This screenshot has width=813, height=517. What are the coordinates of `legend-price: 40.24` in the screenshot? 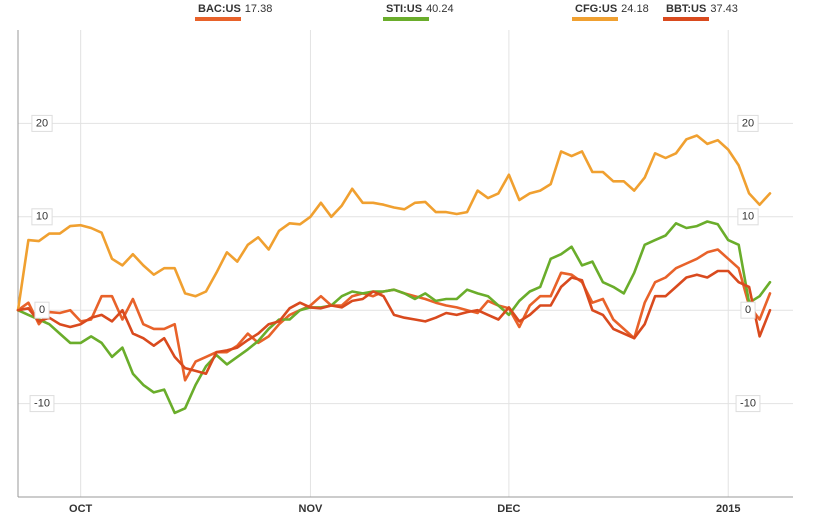 It's located at (440, 9).